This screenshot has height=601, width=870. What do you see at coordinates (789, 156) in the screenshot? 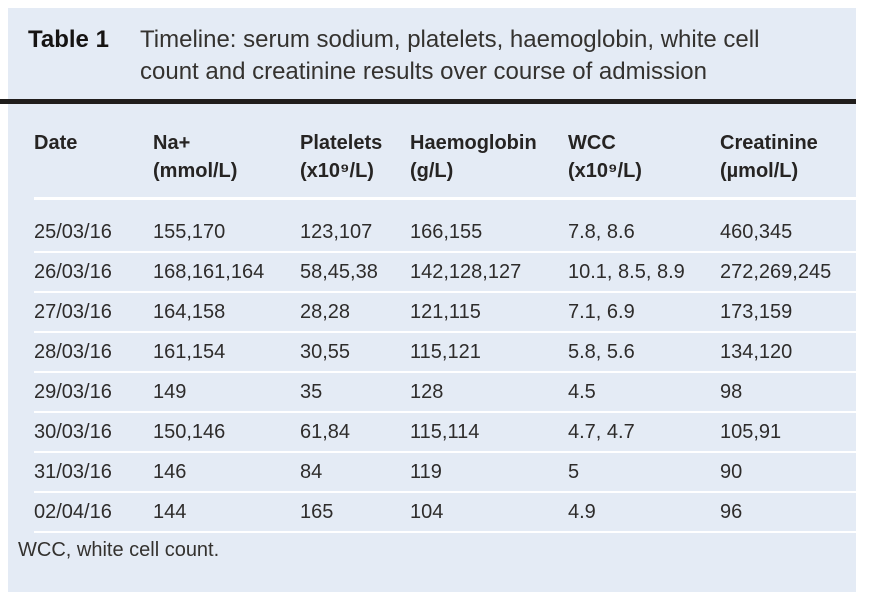
I see `column-header: Creatinine (µmol/L)` at bounding box center [789, 156].